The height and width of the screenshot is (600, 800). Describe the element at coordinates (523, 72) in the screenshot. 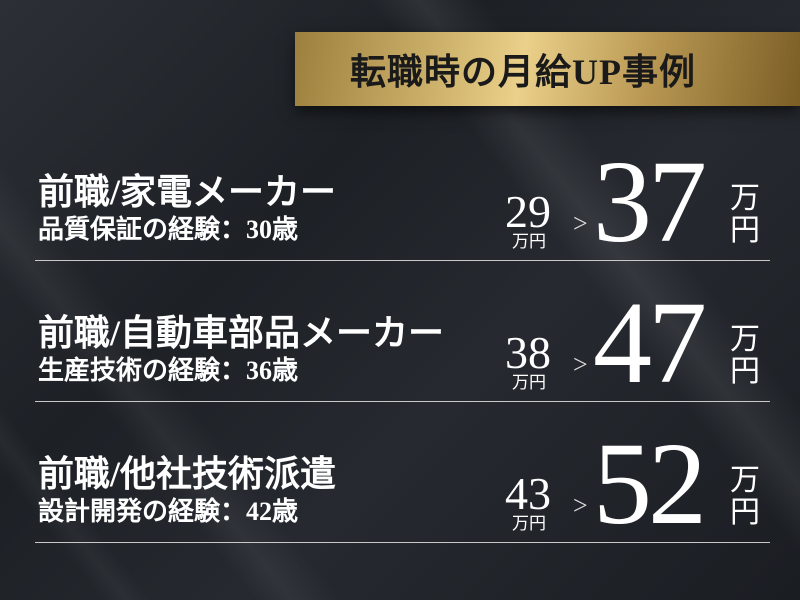

I see `page-title: 転職時の月給UP事例` at that location.